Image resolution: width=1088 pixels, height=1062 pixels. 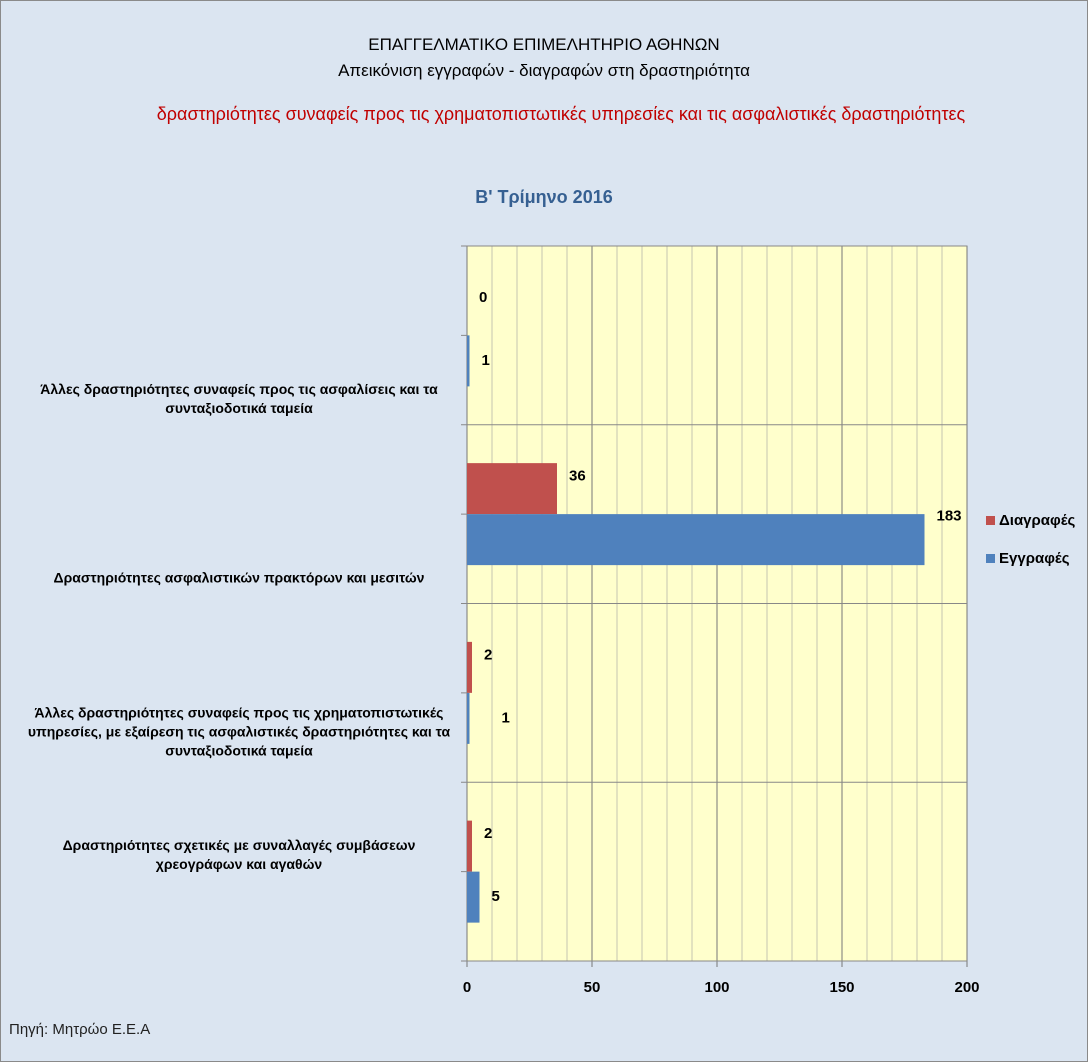 I want to click on x-tick-label: 50, so click(x=592, y=987).